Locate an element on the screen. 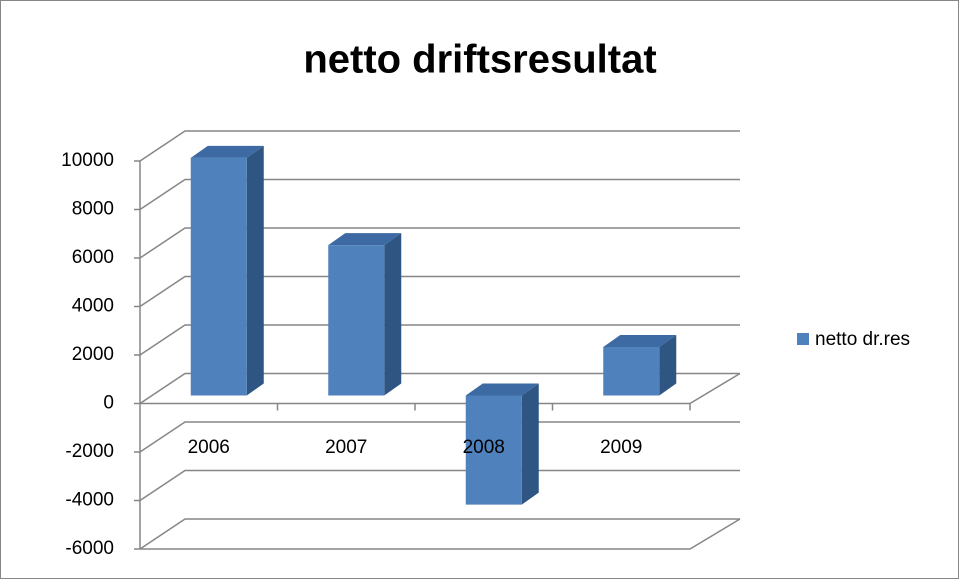 The width and height of the screenshot is (960, 580). floor is located at coordinates (440, 534).